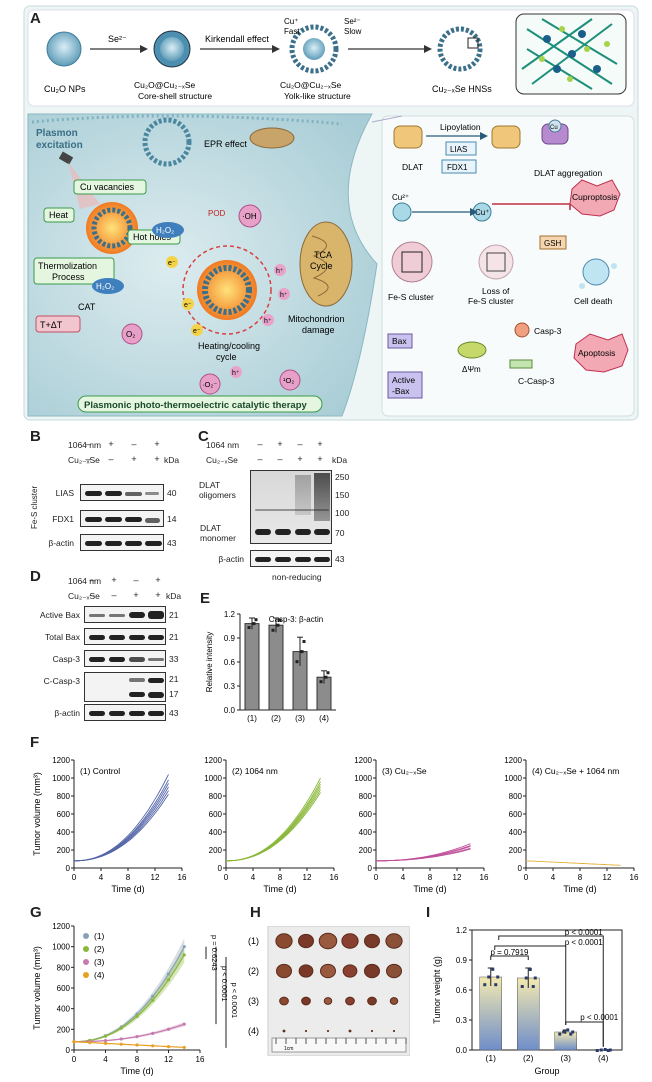 The width and height of the screenshot is (652, 1082). What do you see at coordinates (127, 889) in the screenshot?
I see `f-xlabel-1: Time (d)` at bounding box center [127, 889].